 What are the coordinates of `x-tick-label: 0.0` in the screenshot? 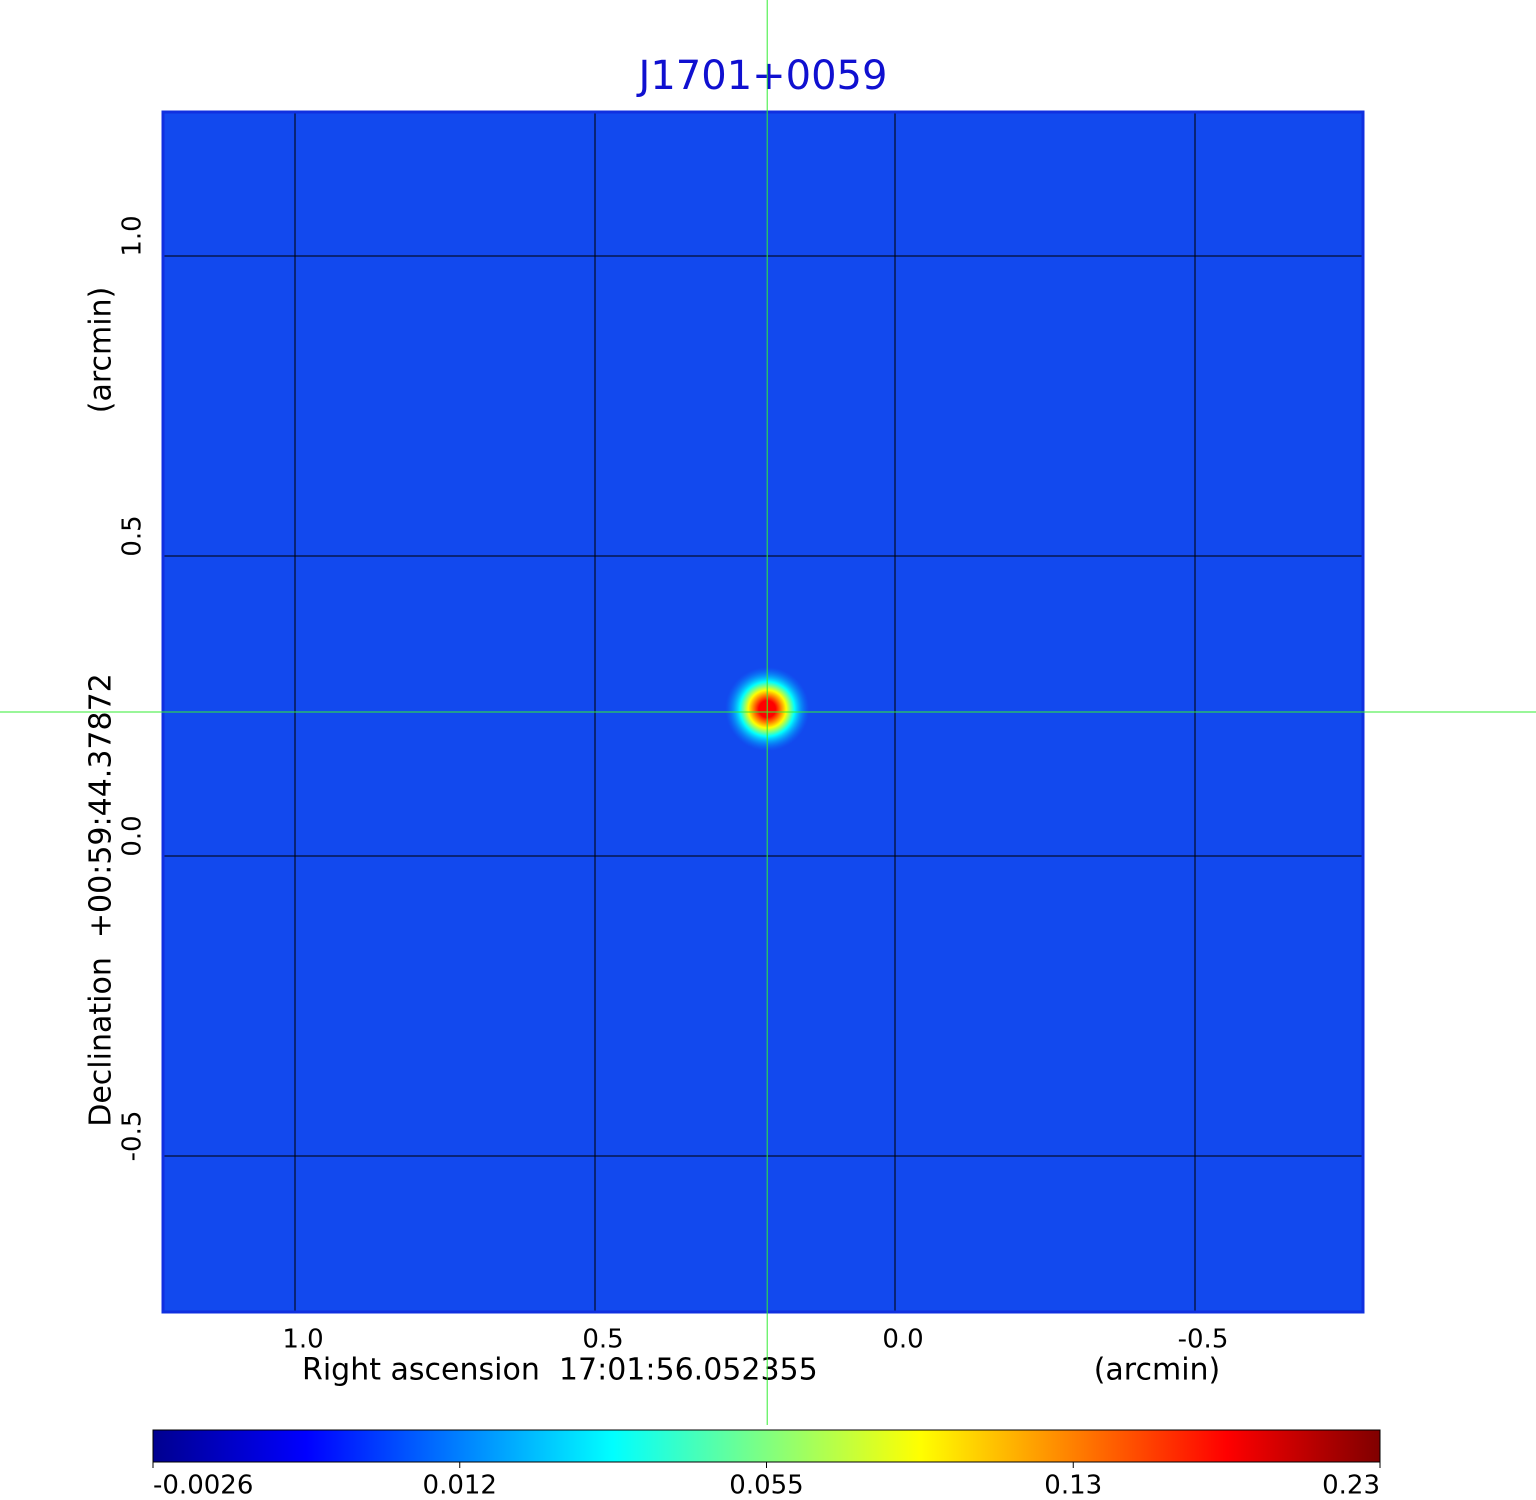 It's located at (902, 1340).